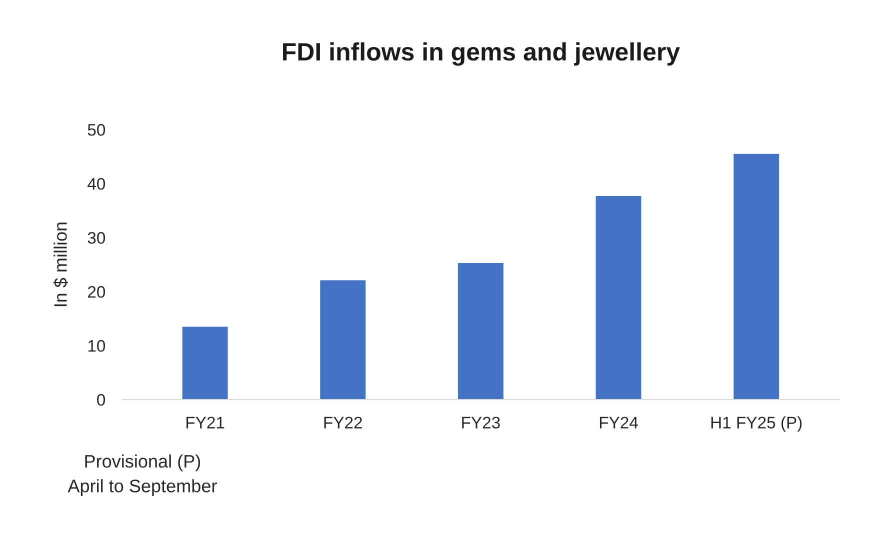  What do you see at coordinates (60, 264) in the screenshot?
I see `y-axis-title: In $ million` at bounding box center [60, 264].